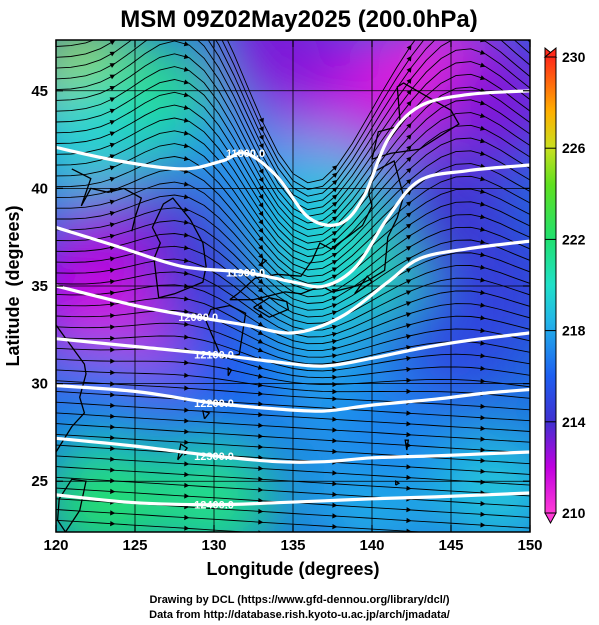 Image resolution: width=599 pixels, height=625 pixels. What do you see at coordinates (13, 285) in the screenshot?
I see `y-axis-label: Latitude (degrees)` at bounding box center [13, 285].